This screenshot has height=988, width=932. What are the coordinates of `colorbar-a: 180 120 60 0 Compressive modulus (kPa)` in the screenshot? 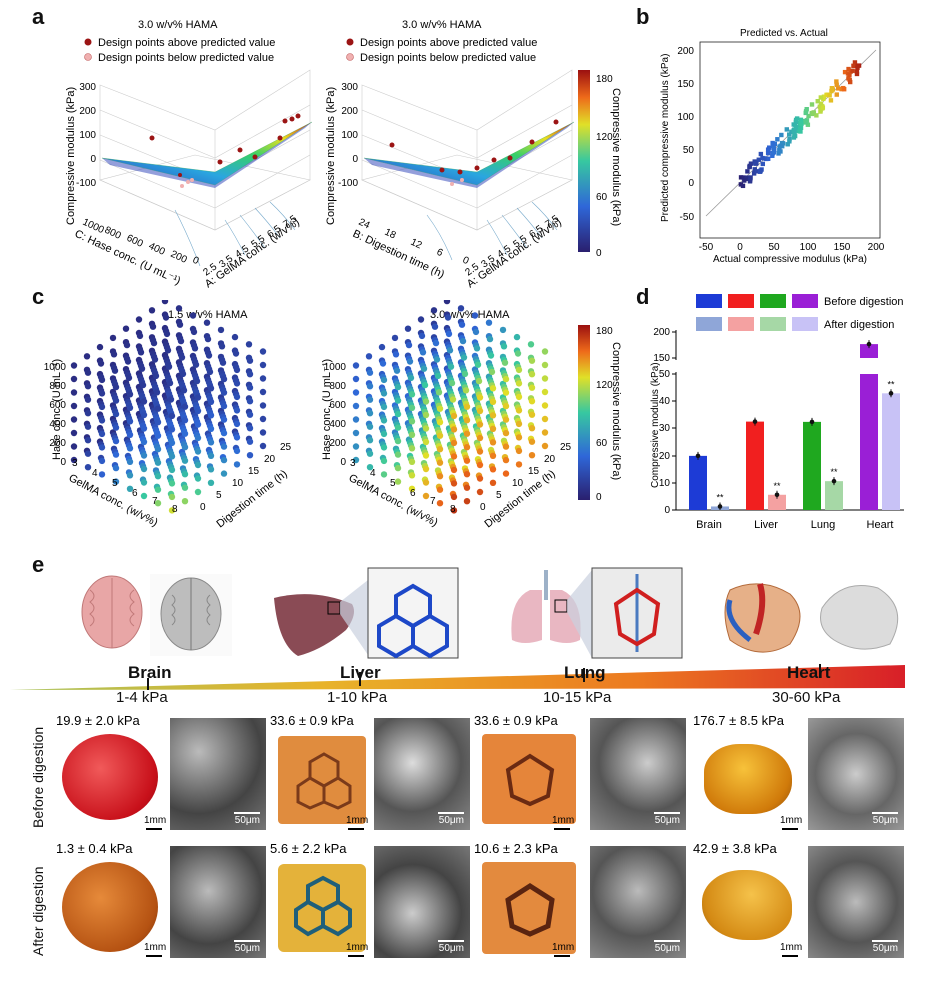 It's located at (600, 164).